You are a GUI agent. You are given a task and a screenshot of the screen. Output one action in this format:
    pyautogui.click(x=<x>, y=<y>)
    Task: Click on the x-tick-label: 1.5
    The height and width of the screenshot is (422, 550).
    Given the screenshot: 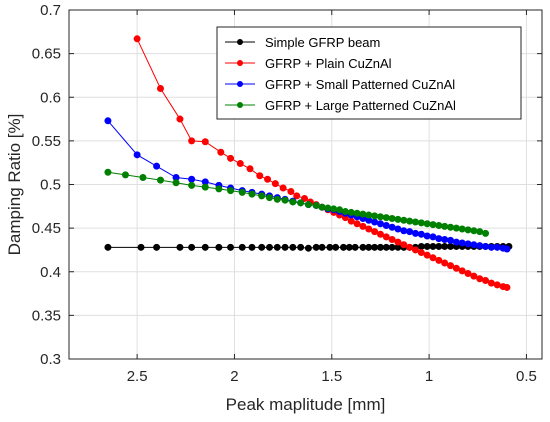 What is the action you would take?
    pyautogui.click(x=331, y=376)
    